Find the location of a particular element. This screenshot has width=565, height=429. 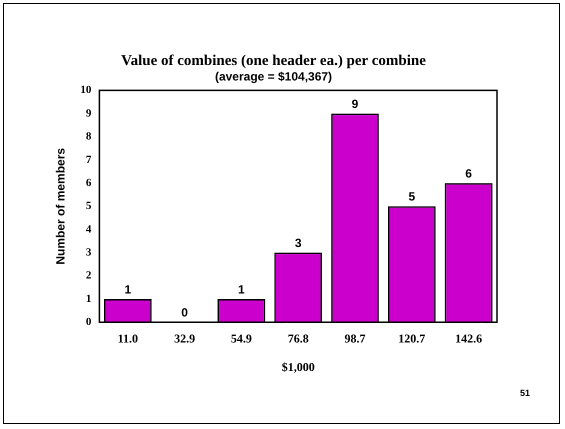

text: 51 is located at coordinates (525, 393).